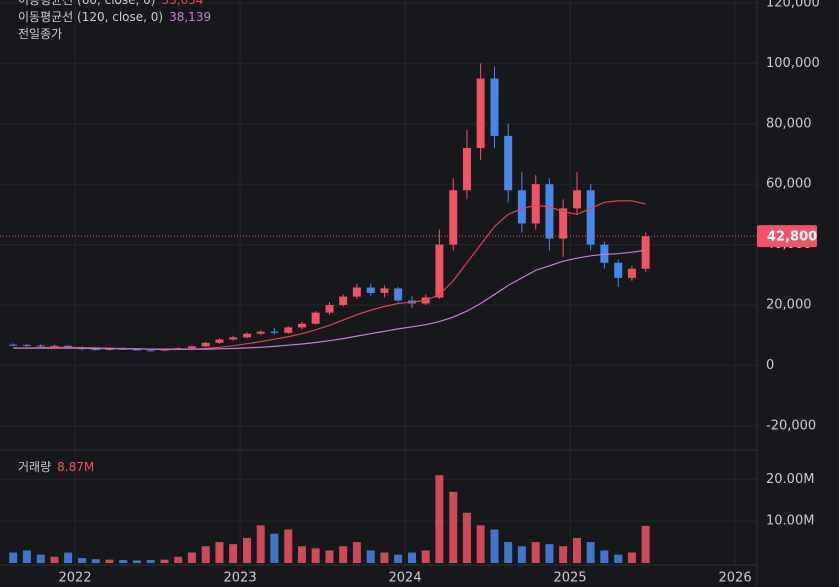 This screenshot has height=587, width=839. I want to click on legend-entry: 이동평균선 (120, close, 0) 38,139, so click(114, 17).